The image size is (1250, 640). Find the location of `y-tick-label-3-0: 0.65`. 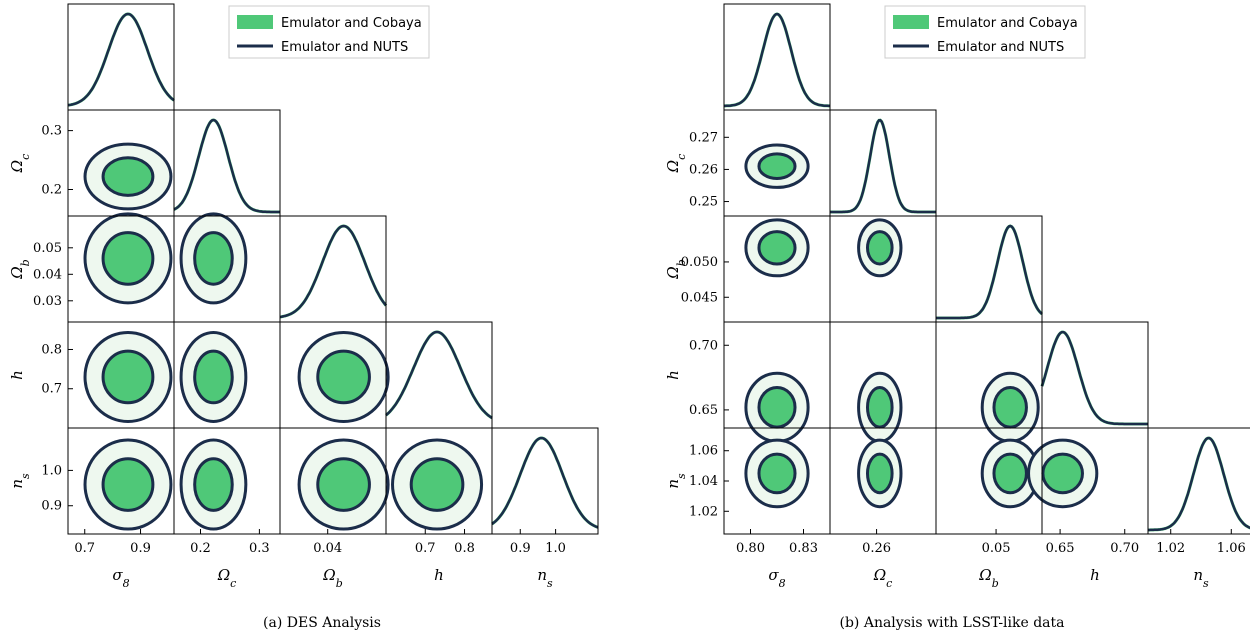

y-tick-label-3-0: 0.65 is located at coordinates (703, 410).